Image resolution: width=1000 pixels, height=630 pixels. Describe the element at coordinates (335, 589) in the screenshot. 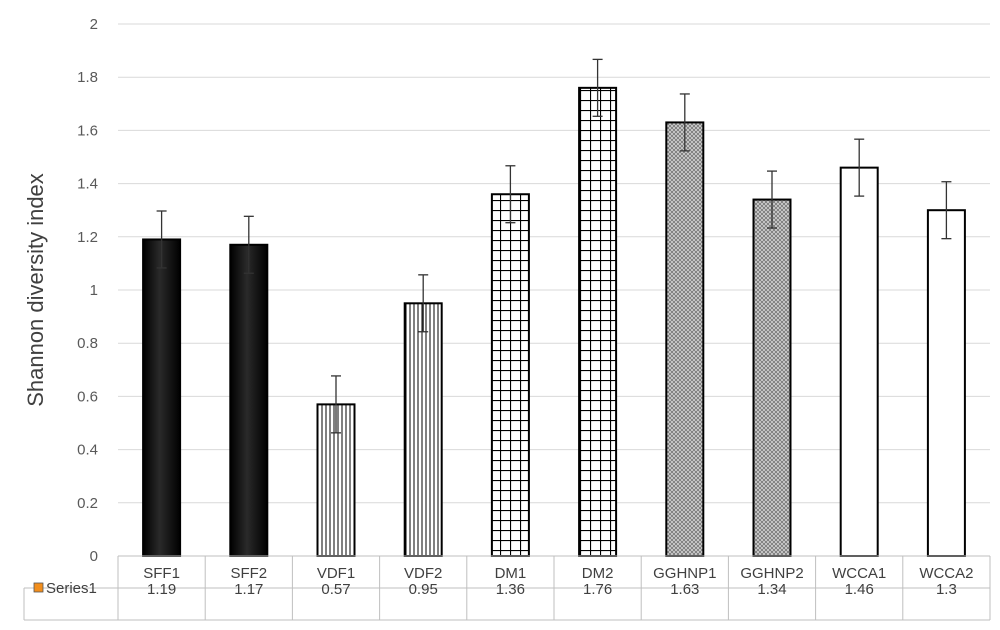

I see `data-value-label: 0.57` at that location.